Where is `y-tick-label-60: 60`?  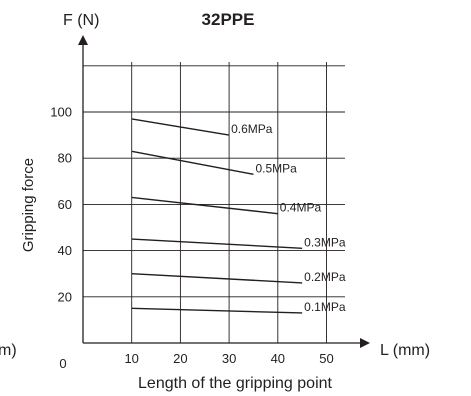 y-tick-label-60: 60 is located at coordinates (65, 204).